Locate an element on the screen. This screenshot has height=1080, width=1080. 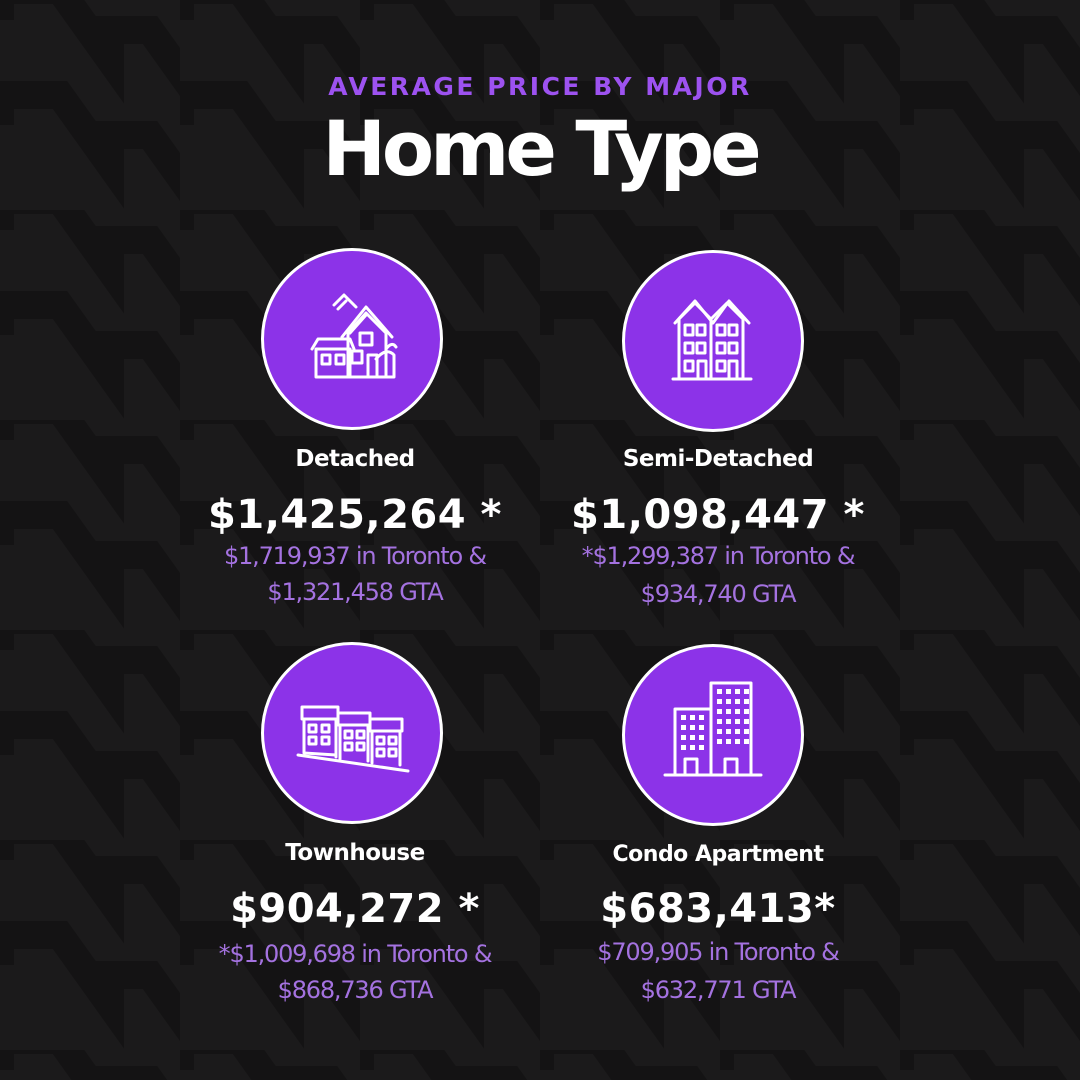
card-detail-line2: $1,321,458 GTA is located at coordinates (355, 592).